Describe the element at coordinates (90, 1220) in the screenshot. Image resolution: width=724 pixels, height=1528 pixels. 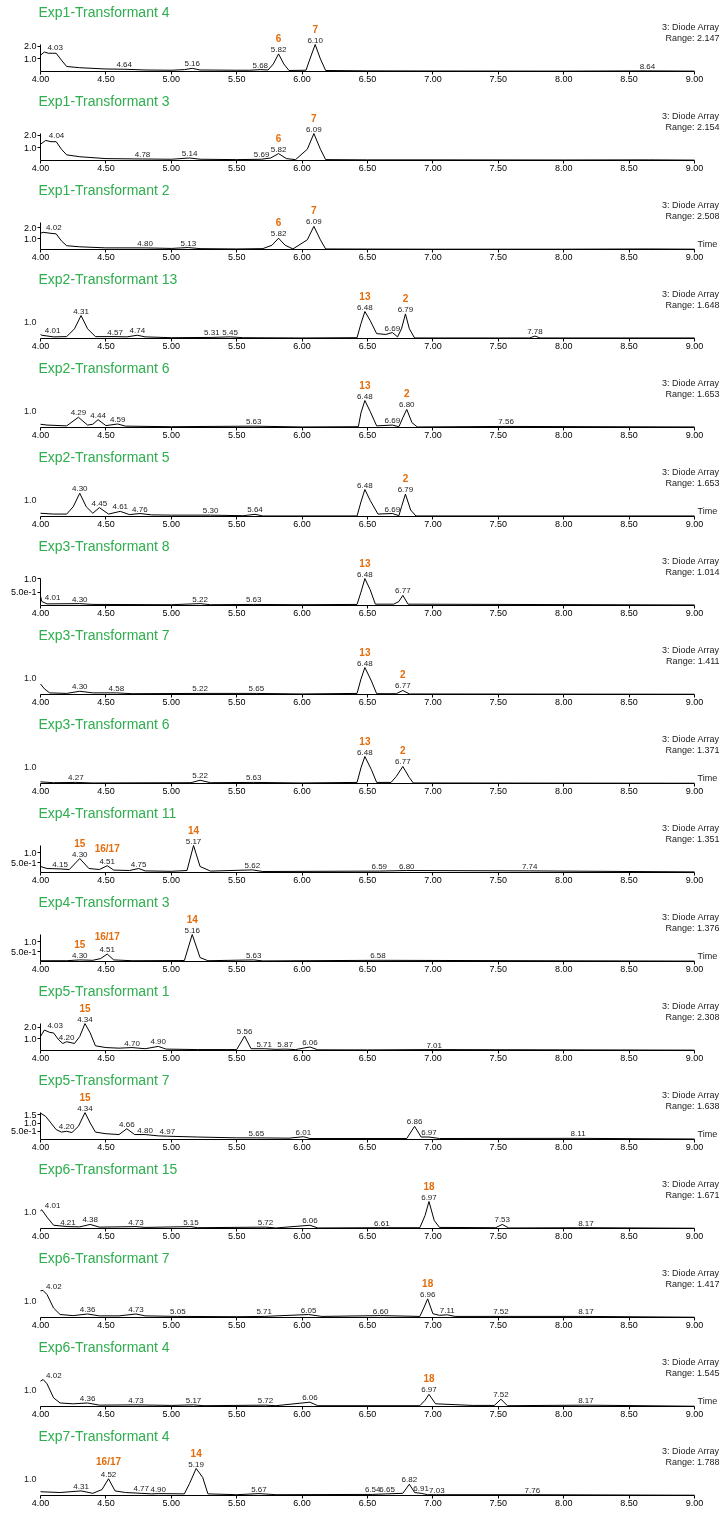
I see `annotation: 4.38` at that location.